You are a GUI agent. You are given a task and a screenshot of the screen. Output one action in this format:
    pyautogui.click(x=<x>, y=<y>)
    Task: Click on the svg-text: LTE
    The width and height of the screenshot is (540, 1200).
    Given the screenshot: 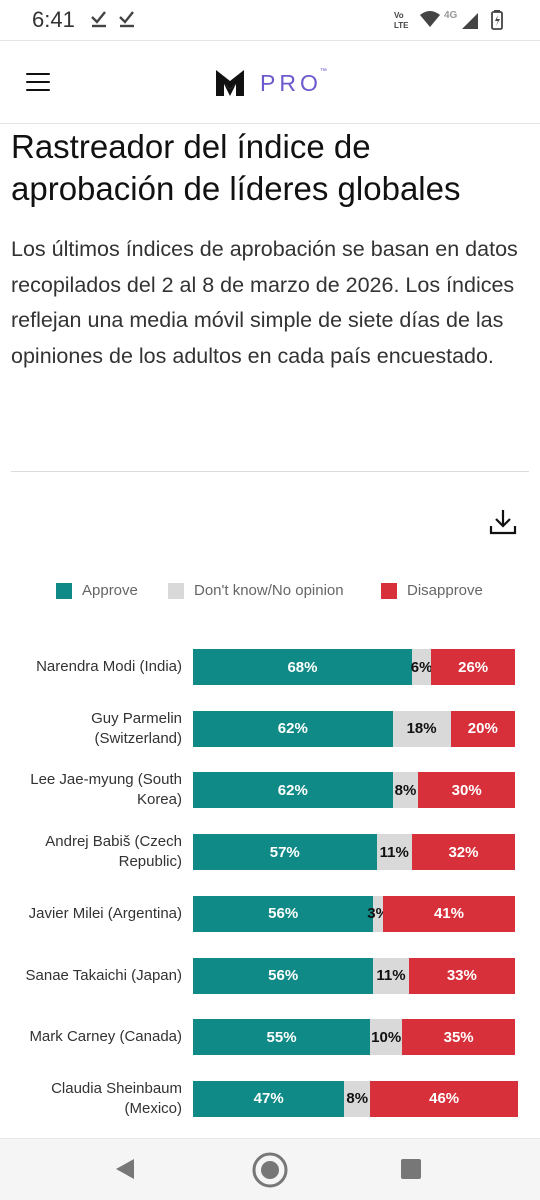 What is the action you would take?
    pyautogui.click(x=401, y=25)
    